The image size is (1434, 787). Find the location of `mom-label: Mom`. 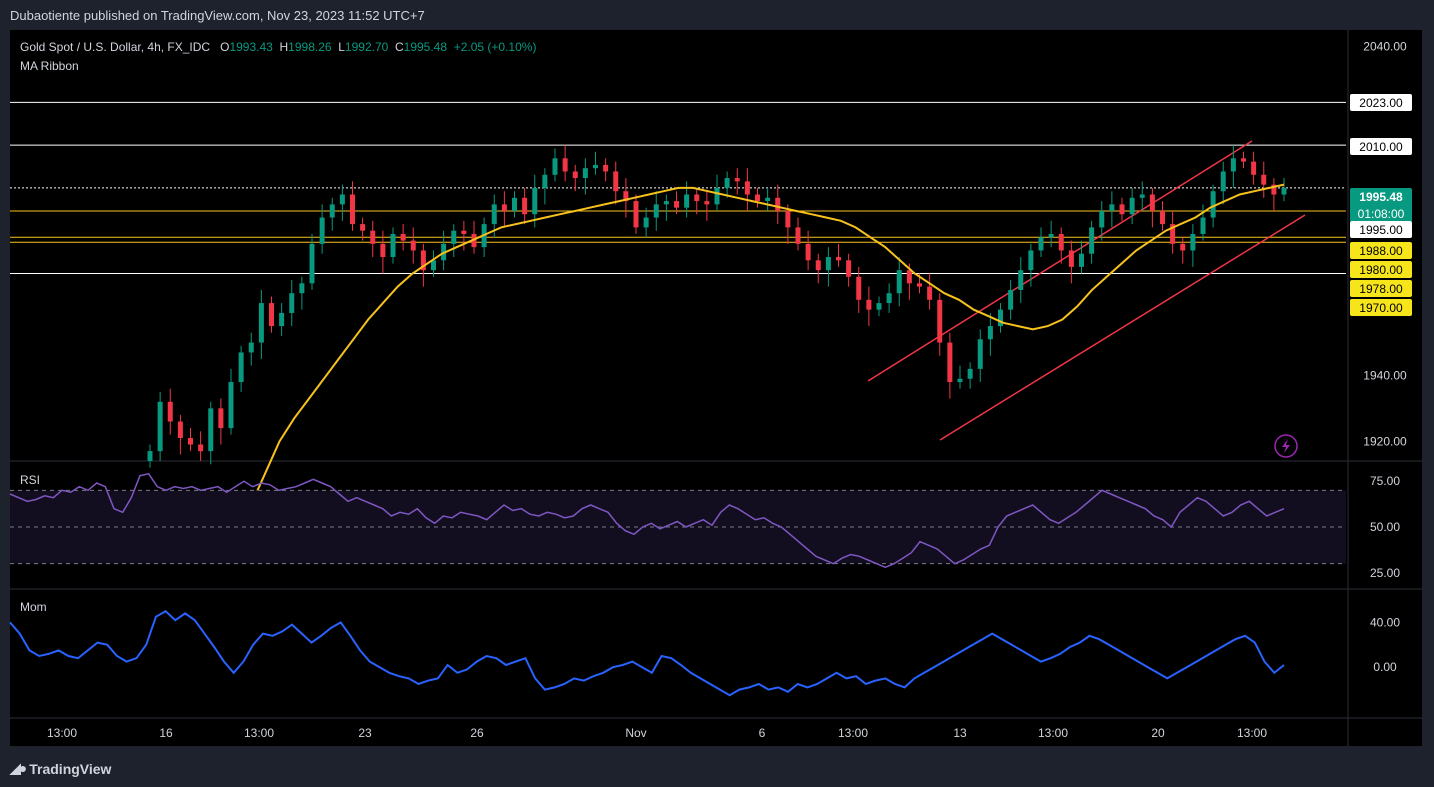

mom-label: Mom is located at coordinates (33, 607).